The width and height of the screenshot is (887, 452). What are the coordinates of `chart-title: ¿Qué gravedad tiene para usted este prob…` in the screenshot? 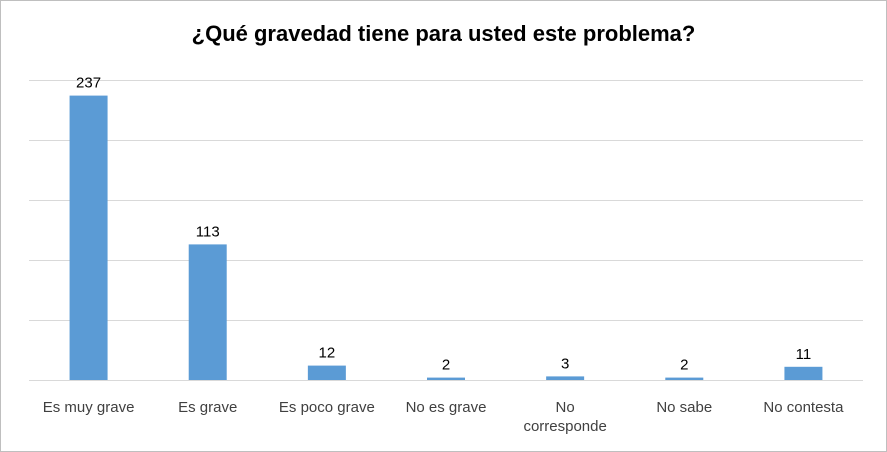 It's located at (443, 33).